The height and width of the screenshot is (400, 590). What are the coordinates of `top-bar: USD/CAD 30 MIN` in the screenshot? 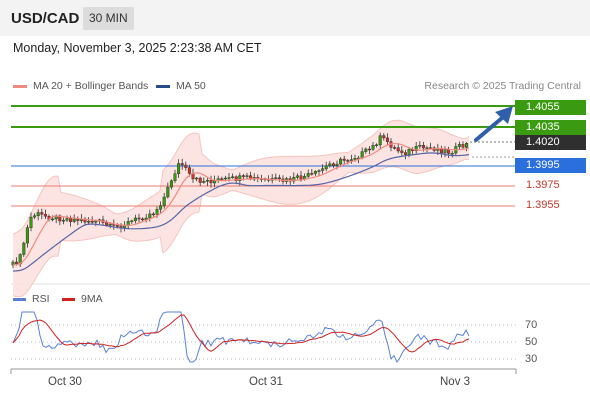 It's located at (295, 18).